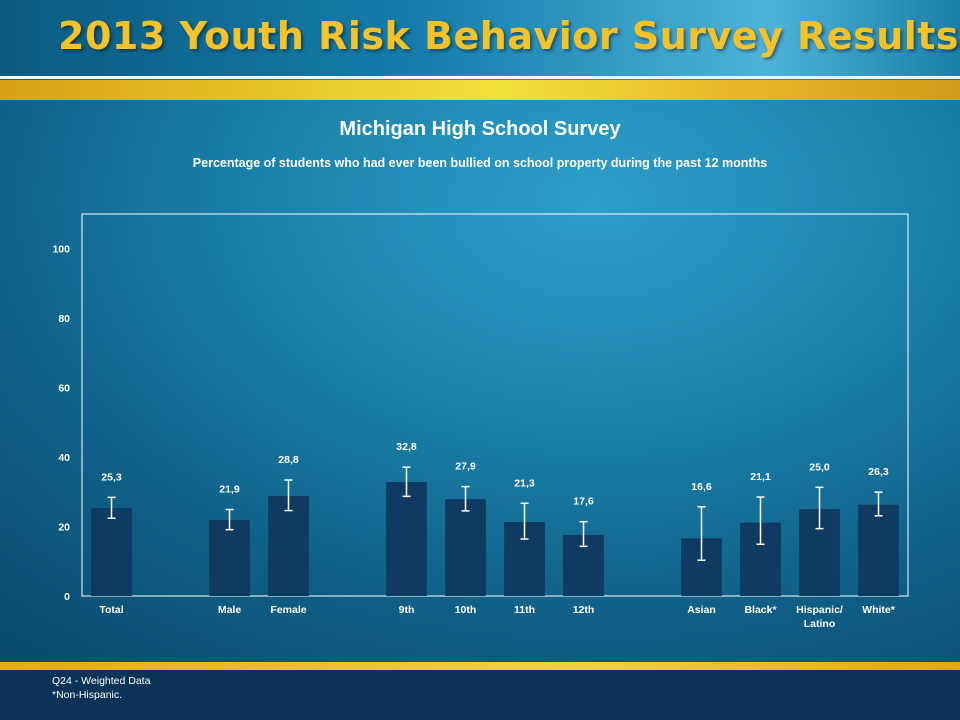 This screenshot has height=720, width=960. Describe the element at coordinates (67, 597) in the screenshot. I see `y-tick-label: 0` at that location.